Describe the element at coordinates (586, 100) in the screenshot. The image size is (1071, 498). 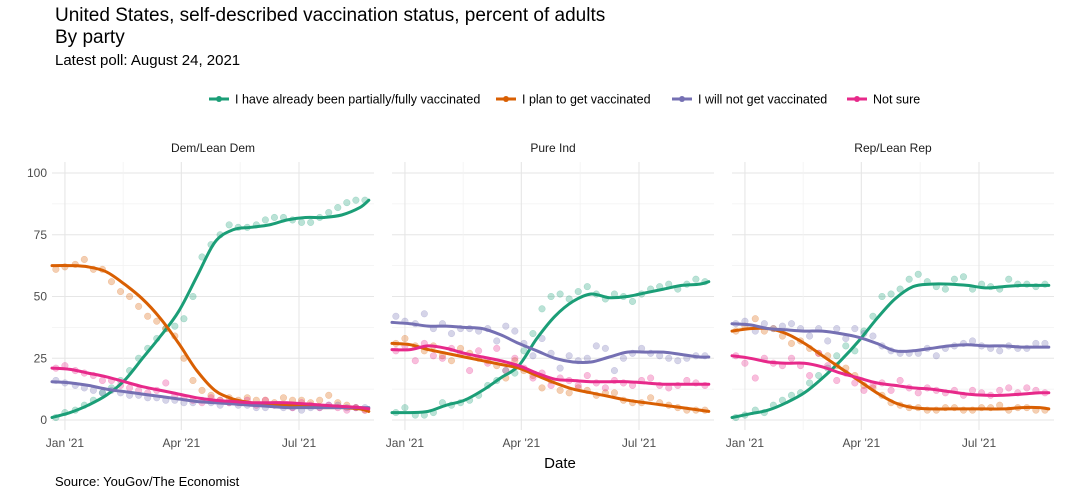
I see `legend-label: I plan to get vaccinated` at that location.